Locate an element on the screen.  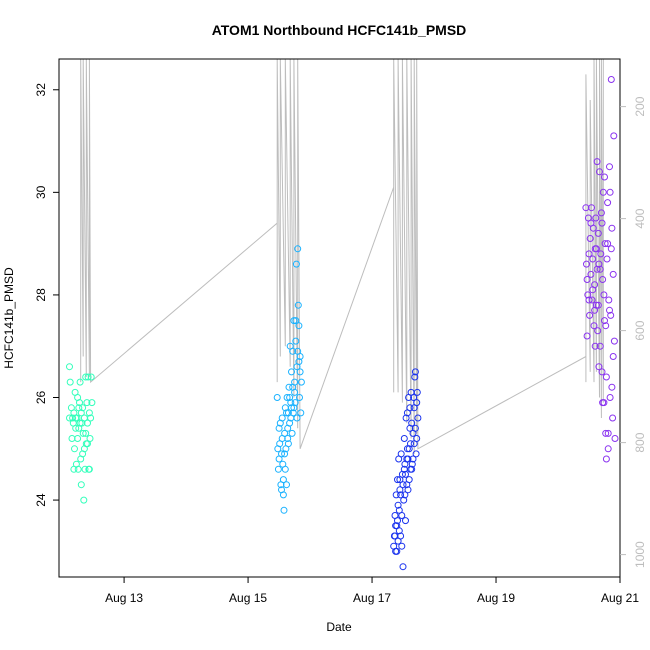
y-tick-label: 30 is located at coordinates (41, 192).